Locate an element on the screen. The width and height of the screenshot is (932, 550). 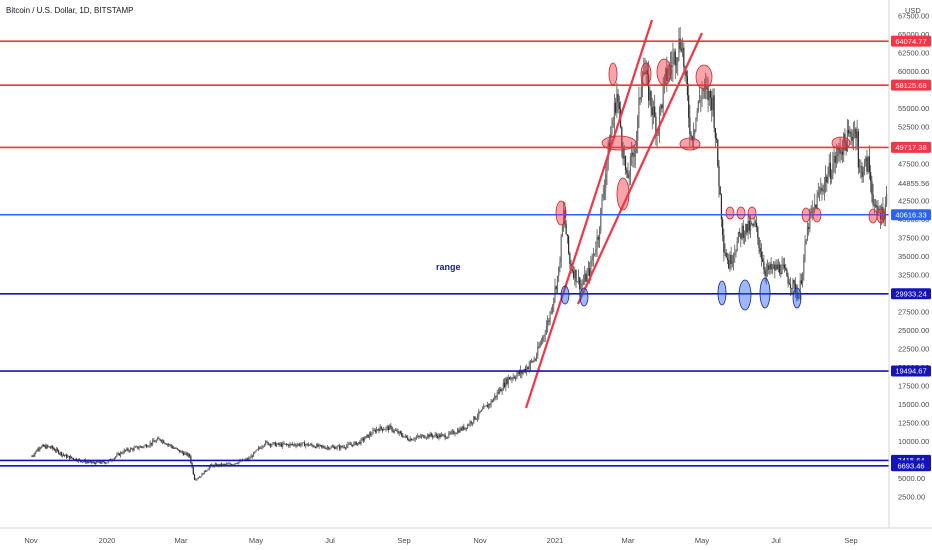
trend-channel-line is located at coordinates (640, 168).